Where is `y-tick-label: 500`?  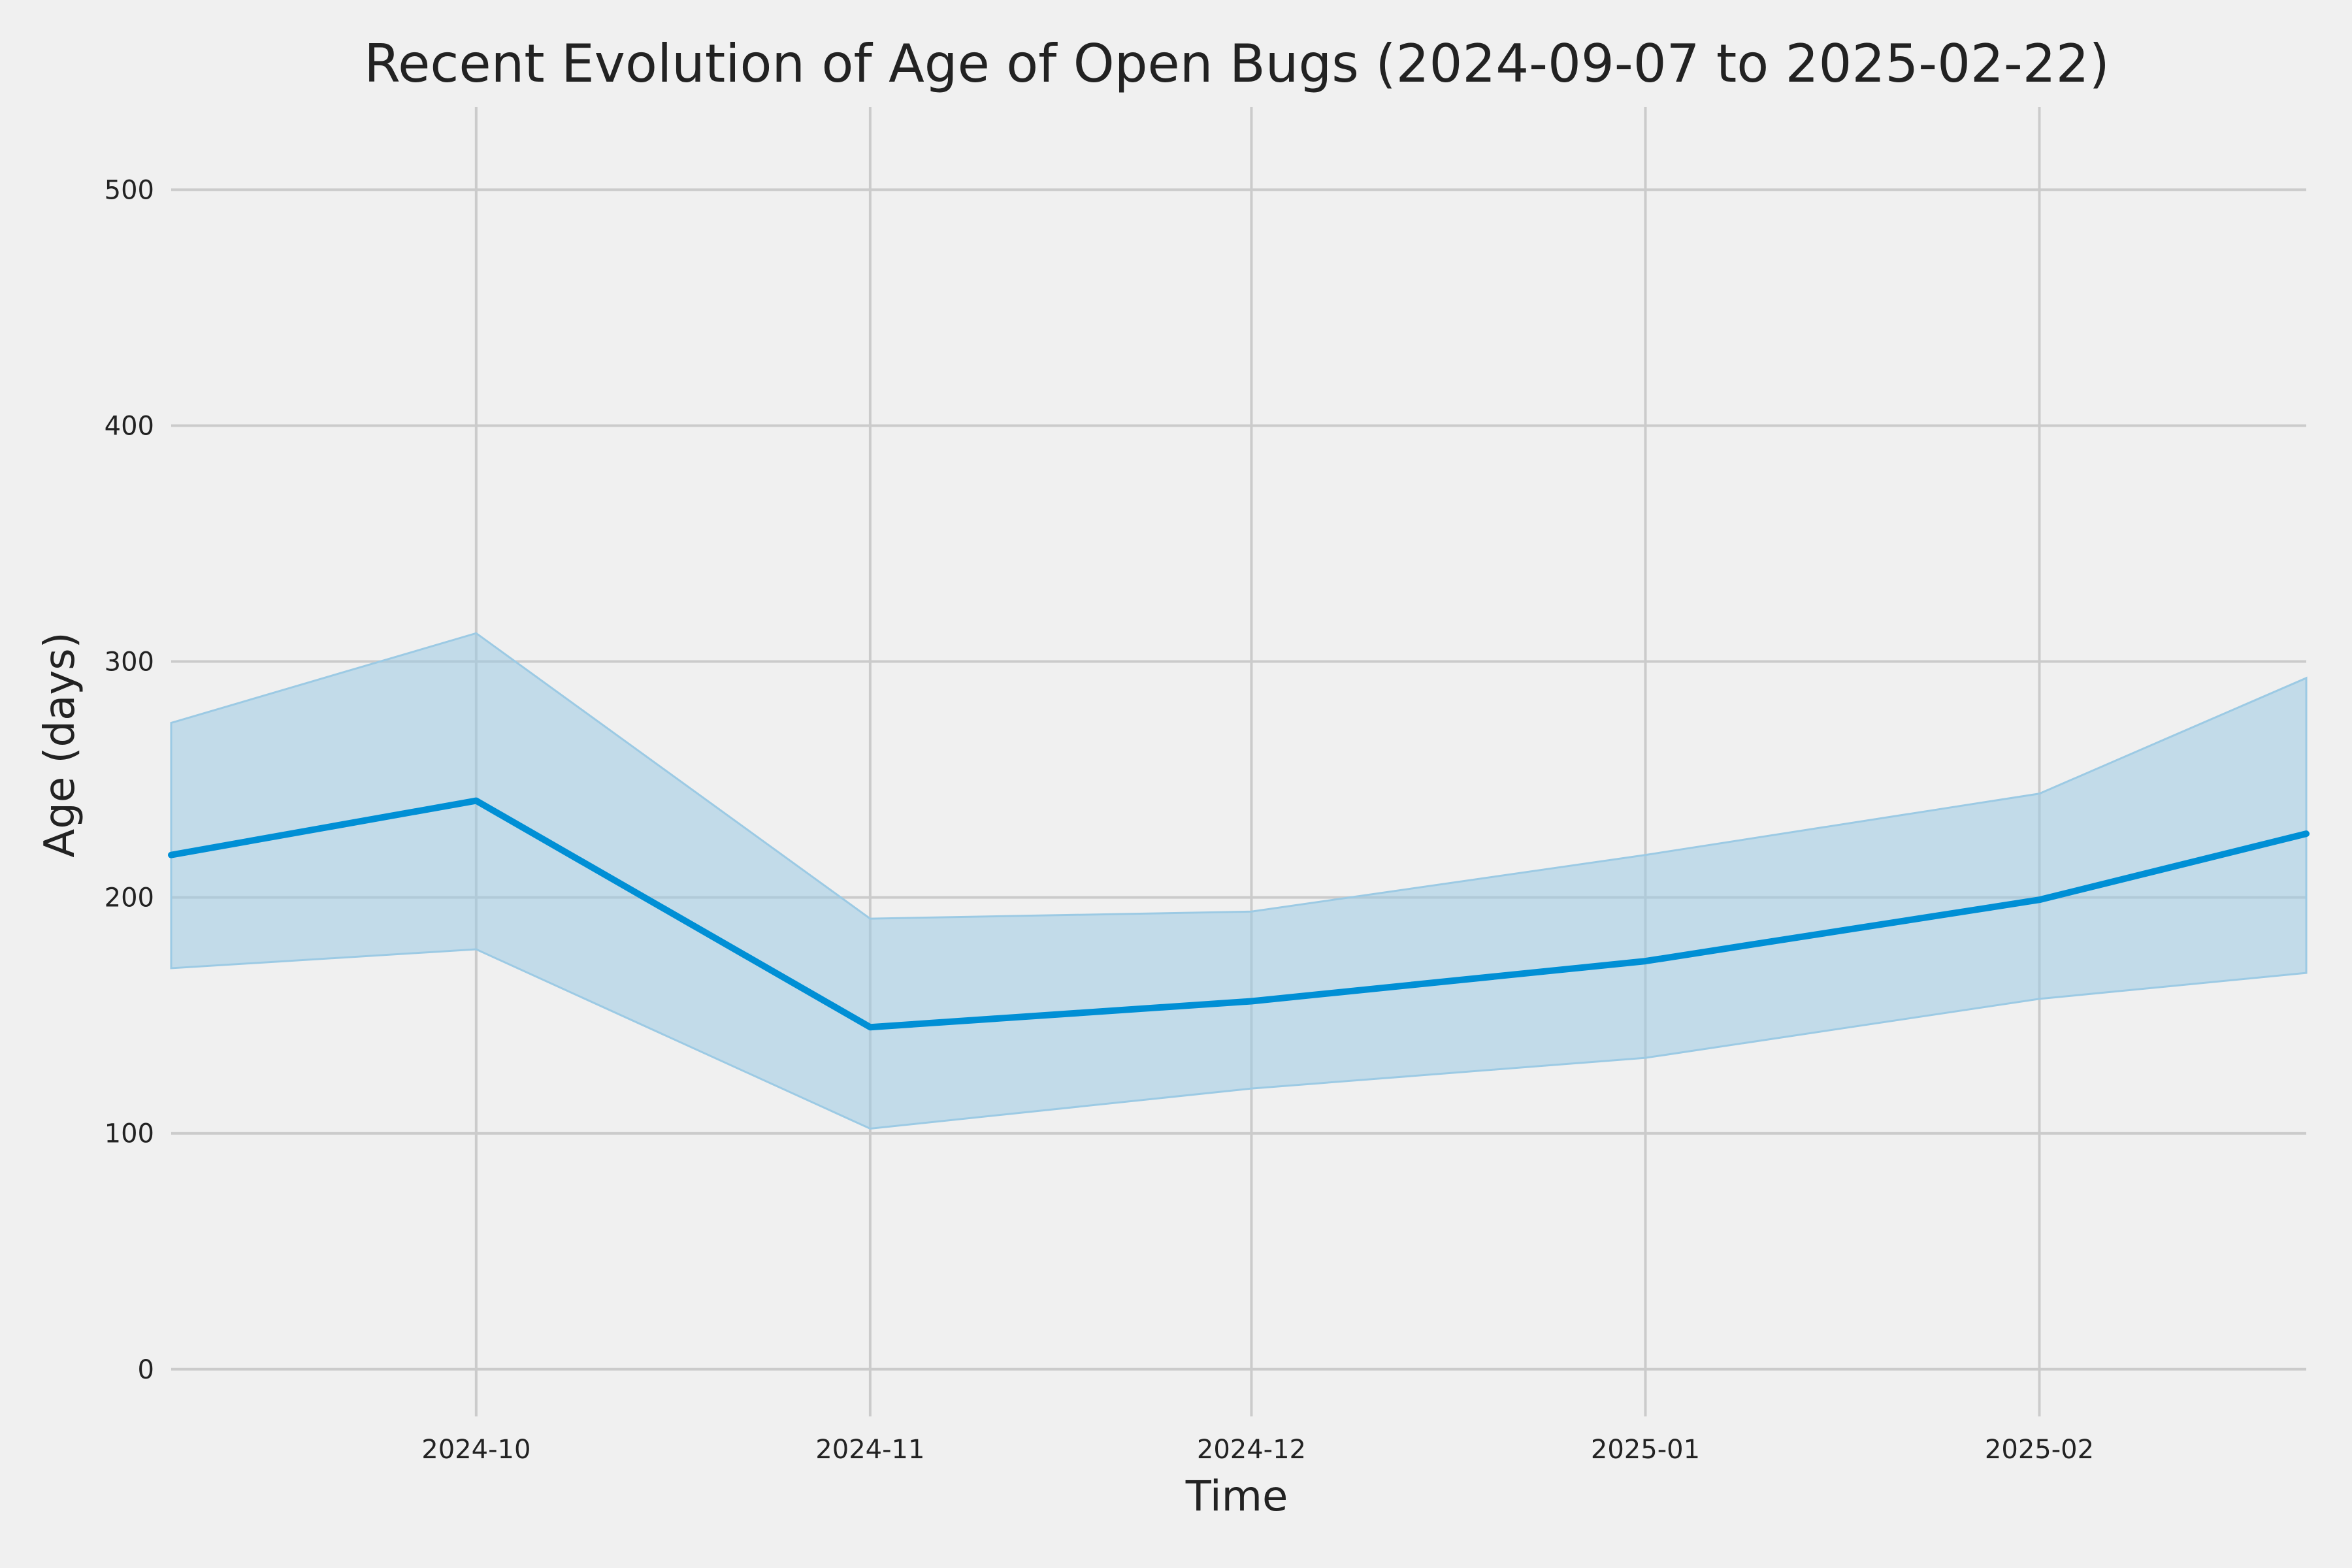 y-tick-label: 500 is located at coordinates (129, 190).